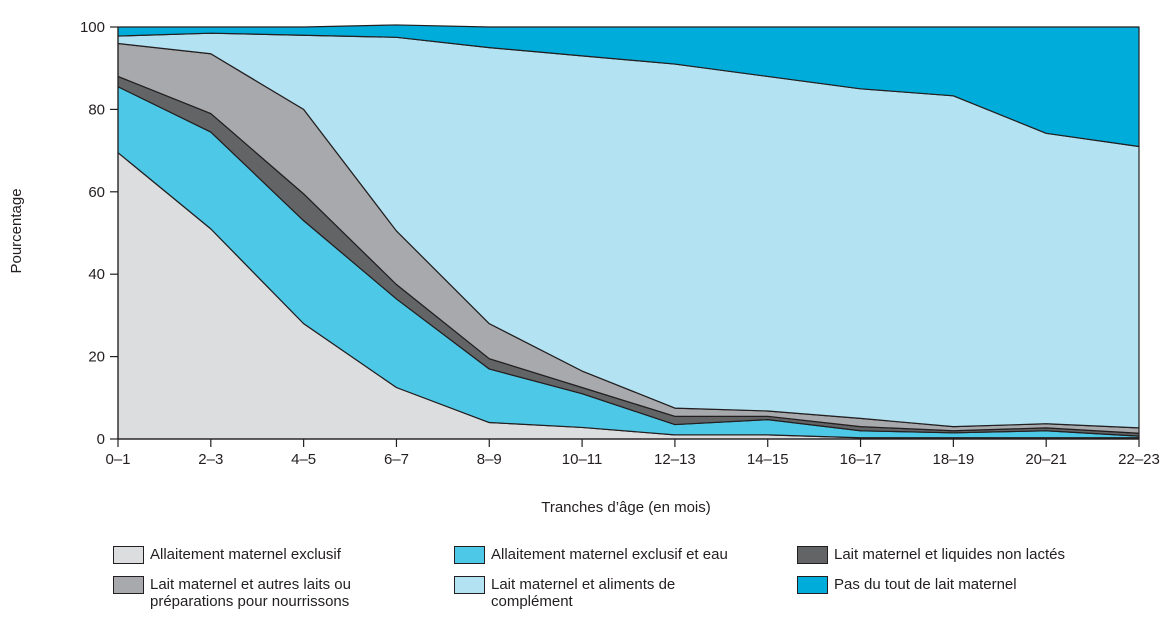  What do you see at coordinates (96, 192) in the screenshot?
I see `y-tick-label: 60` at bounding box center [96, 192].